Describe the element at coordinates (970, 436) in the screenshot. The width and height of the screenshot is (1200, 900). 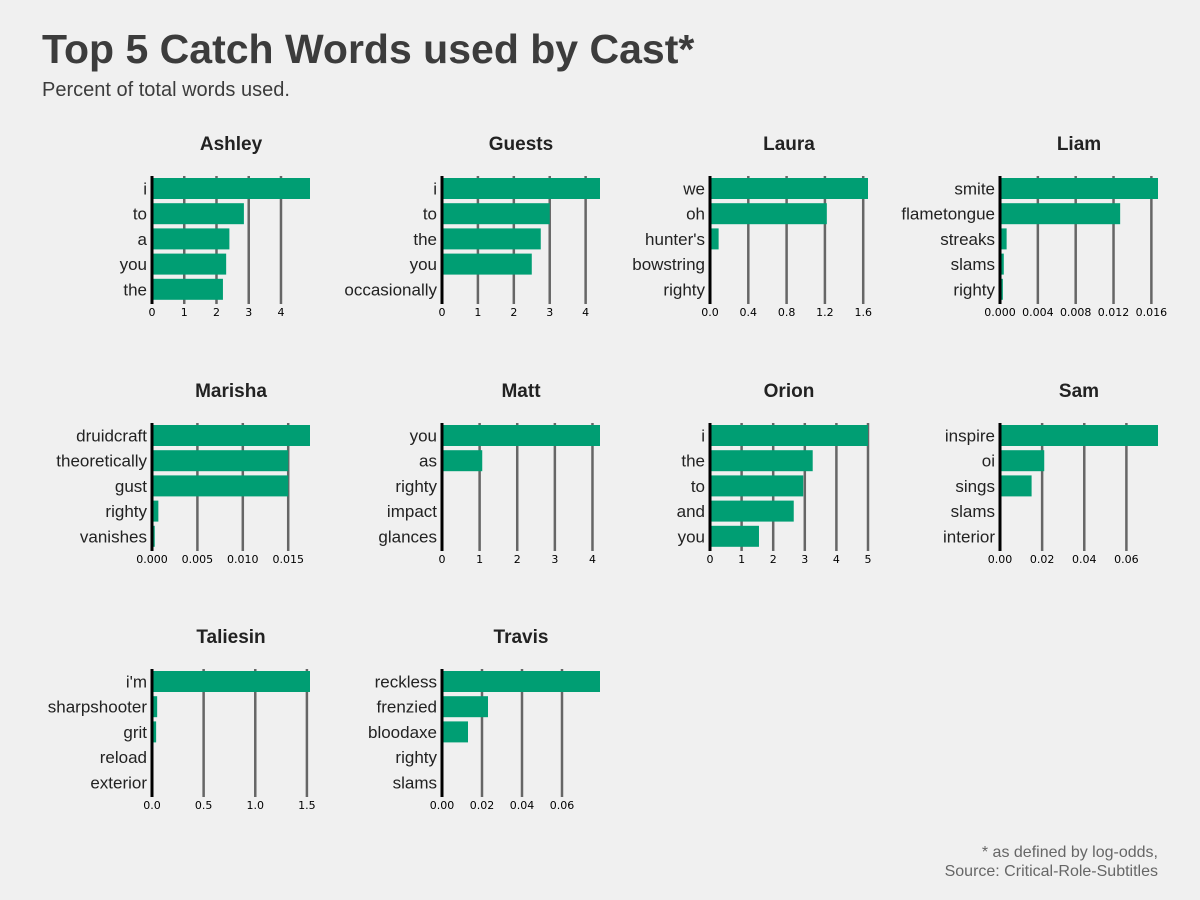
I see `category-label: inspire` at that location.